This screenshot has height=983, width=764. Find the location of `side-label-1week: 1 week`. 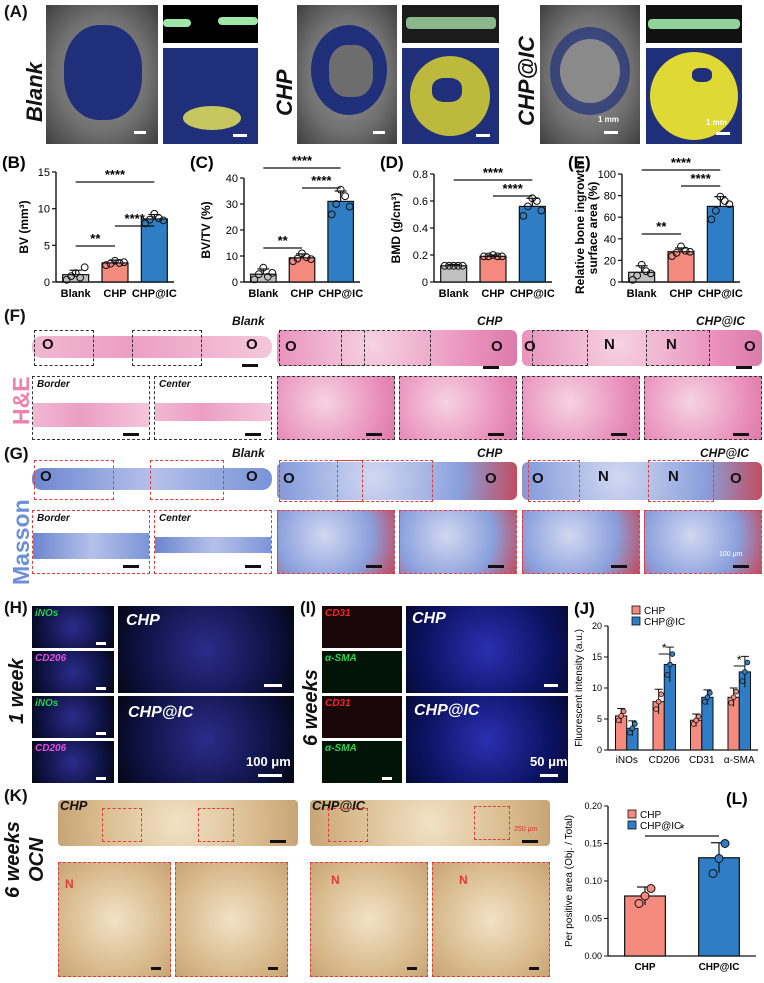

side-label-1week: 1 week is located at coordinates (17, 691).